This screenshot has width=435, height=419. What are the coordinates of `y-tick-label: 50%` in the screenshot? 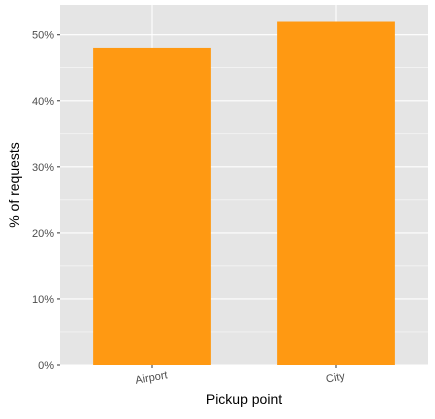 It's located at (43, 36).